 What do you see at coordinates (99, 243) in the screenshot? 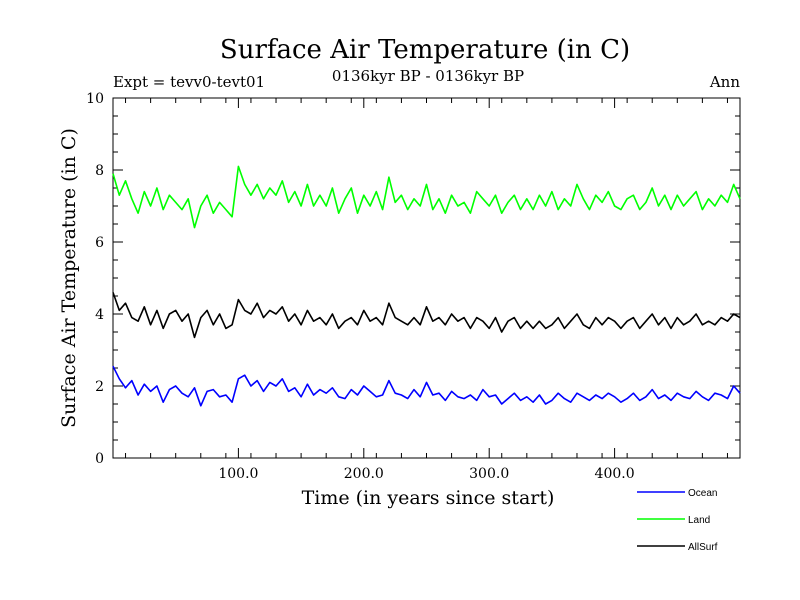
I see `y-tick-label: 6` at bounding box center [99, 243].